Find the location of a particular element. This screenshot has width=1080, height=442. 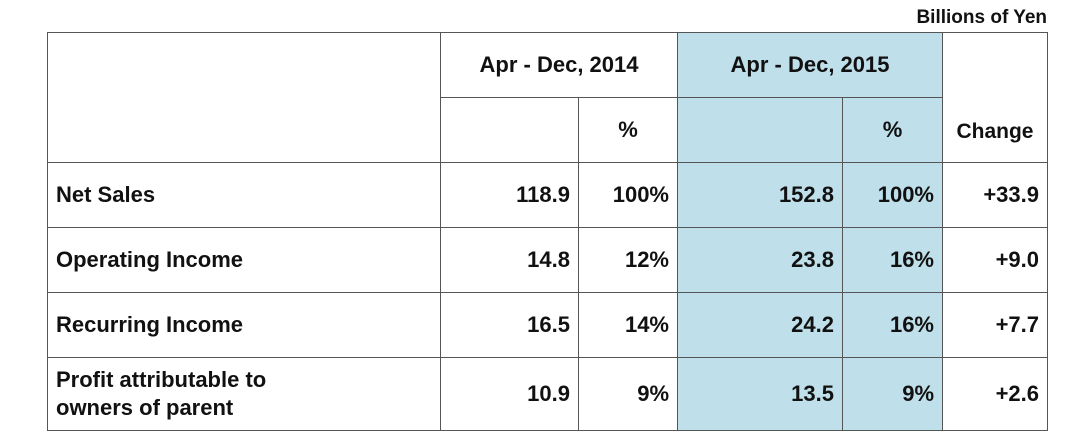

row-label-text: Profit attributable to owners of parent is located at coordinates (161, 393).